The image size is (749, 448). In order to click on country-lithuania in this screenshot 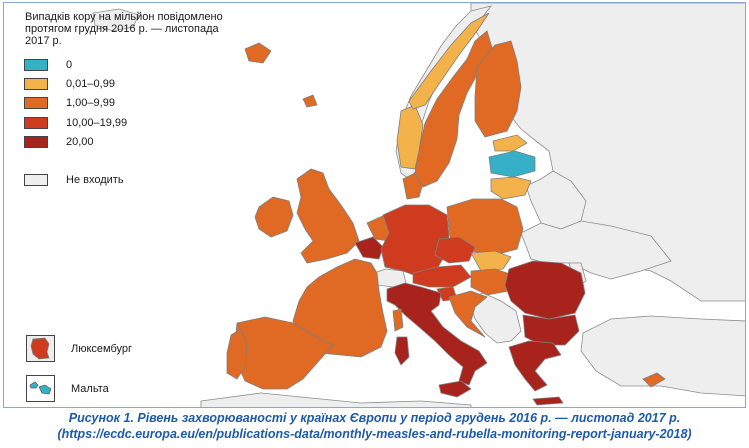, I will do `click(511, 188)`.